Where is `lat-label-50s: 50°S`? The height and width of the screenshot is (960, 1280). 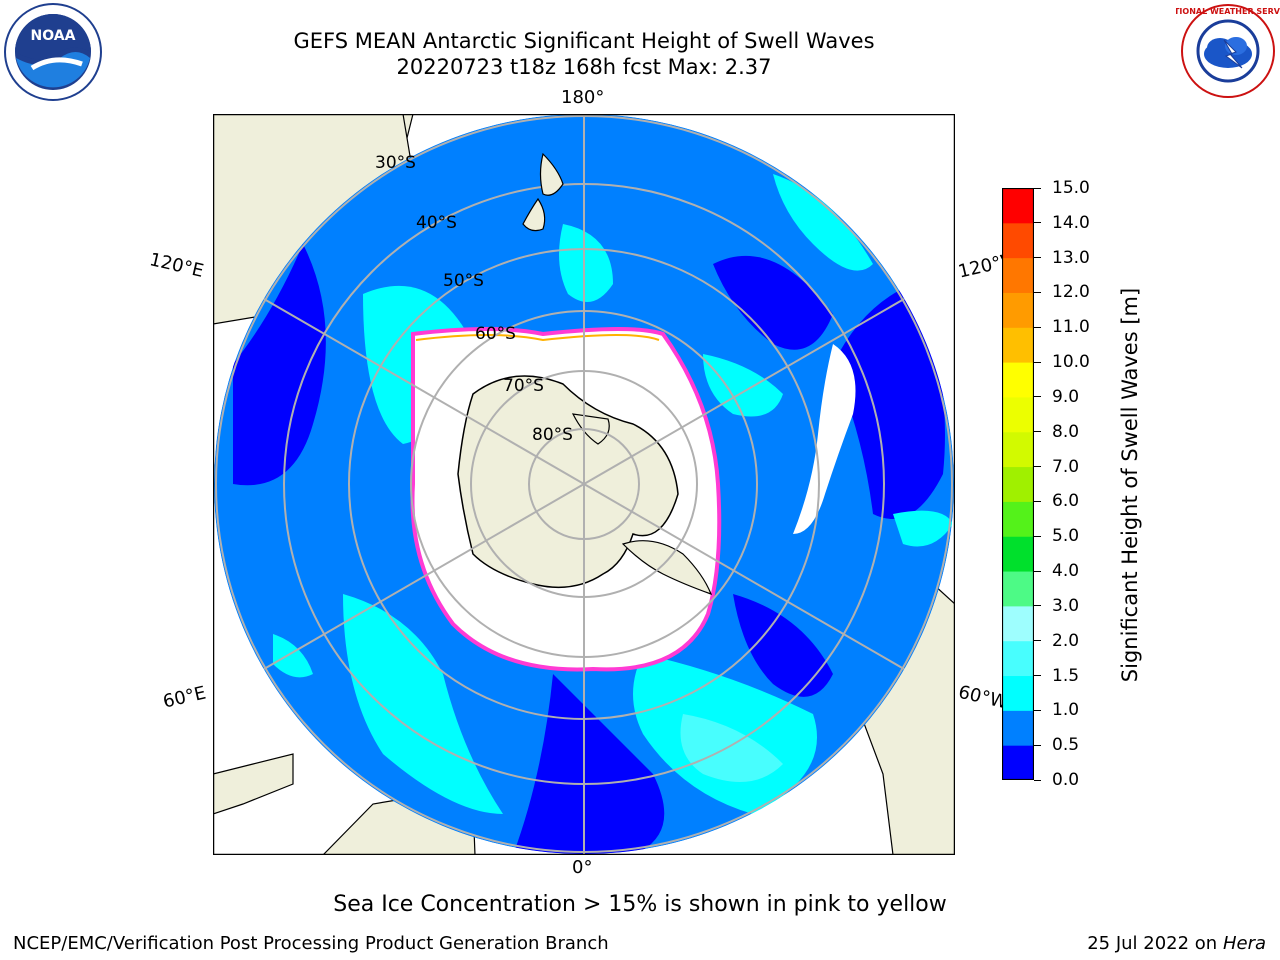
lat-label-50s: 50°S is located at coordinates (463, 281).